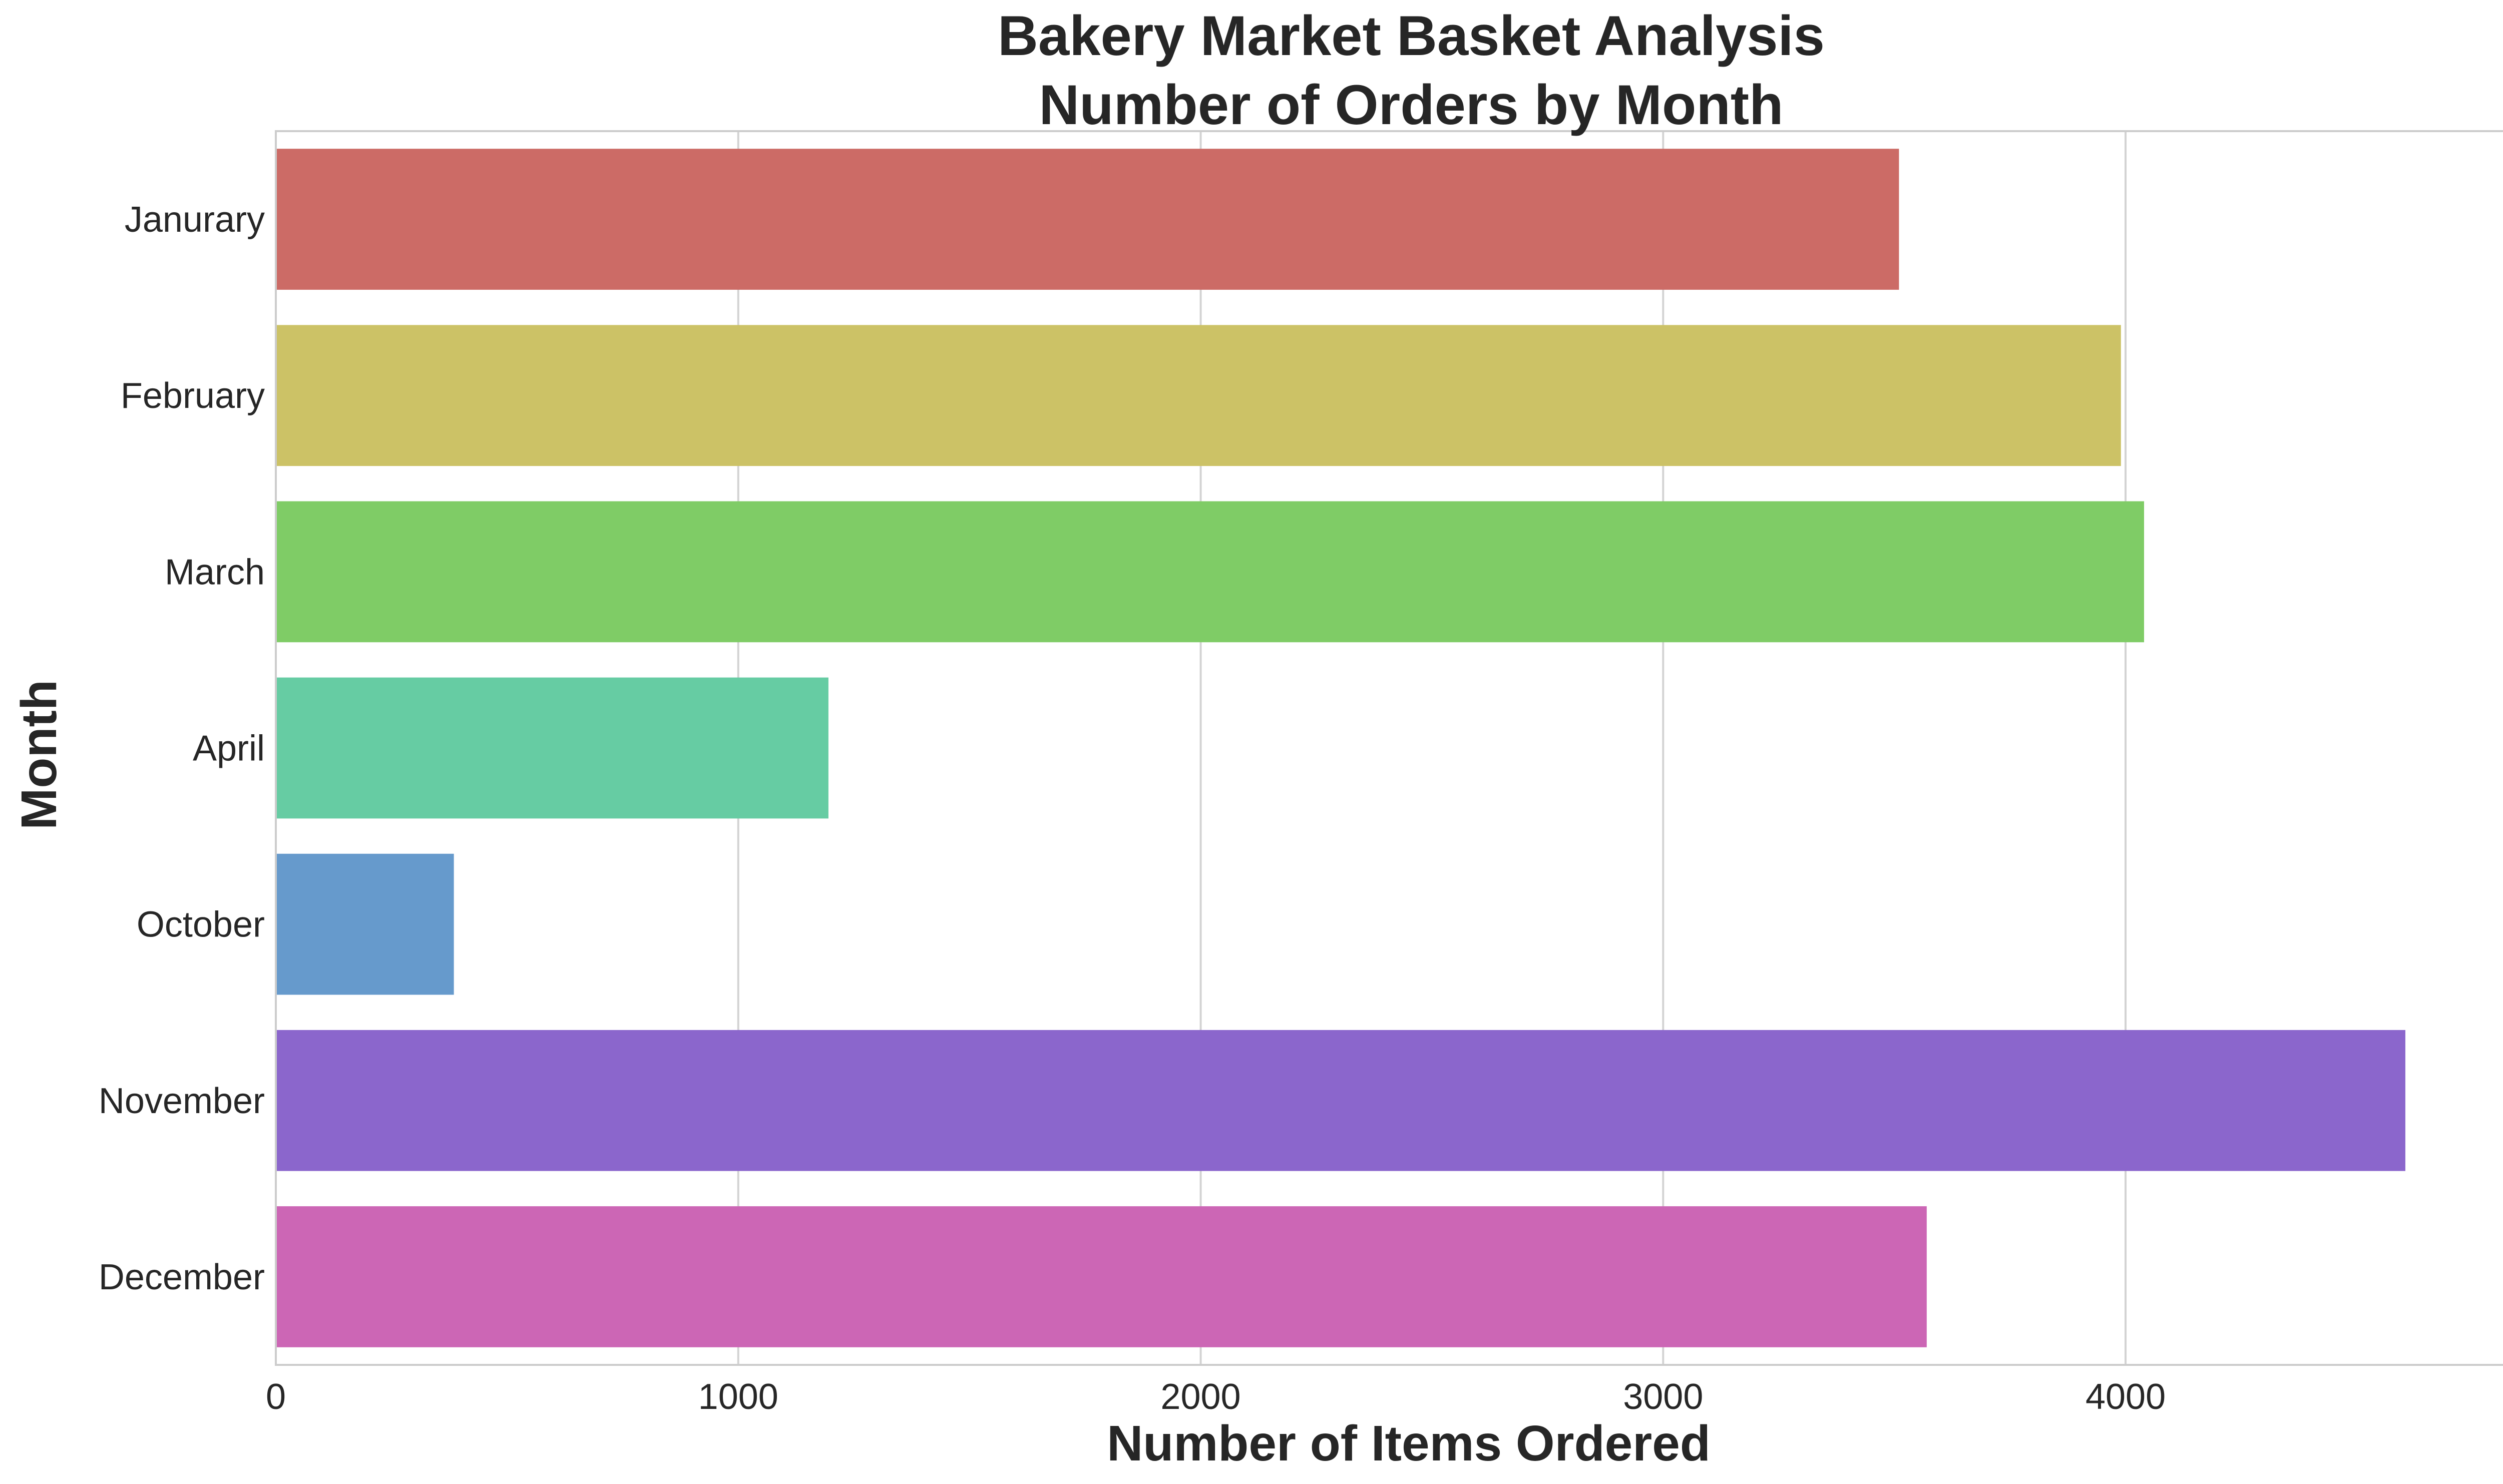  What do you see at coordinates (738, 1397) in the screenshot?
I see `x-tick-label: 1000` at bounding box center [738, 1397].